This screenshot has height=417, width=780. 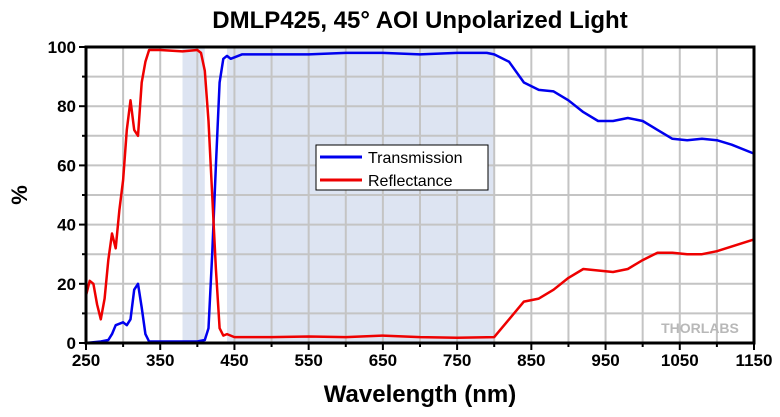 I want to click on x-tick-label: 350, so click(x=160, y=360).